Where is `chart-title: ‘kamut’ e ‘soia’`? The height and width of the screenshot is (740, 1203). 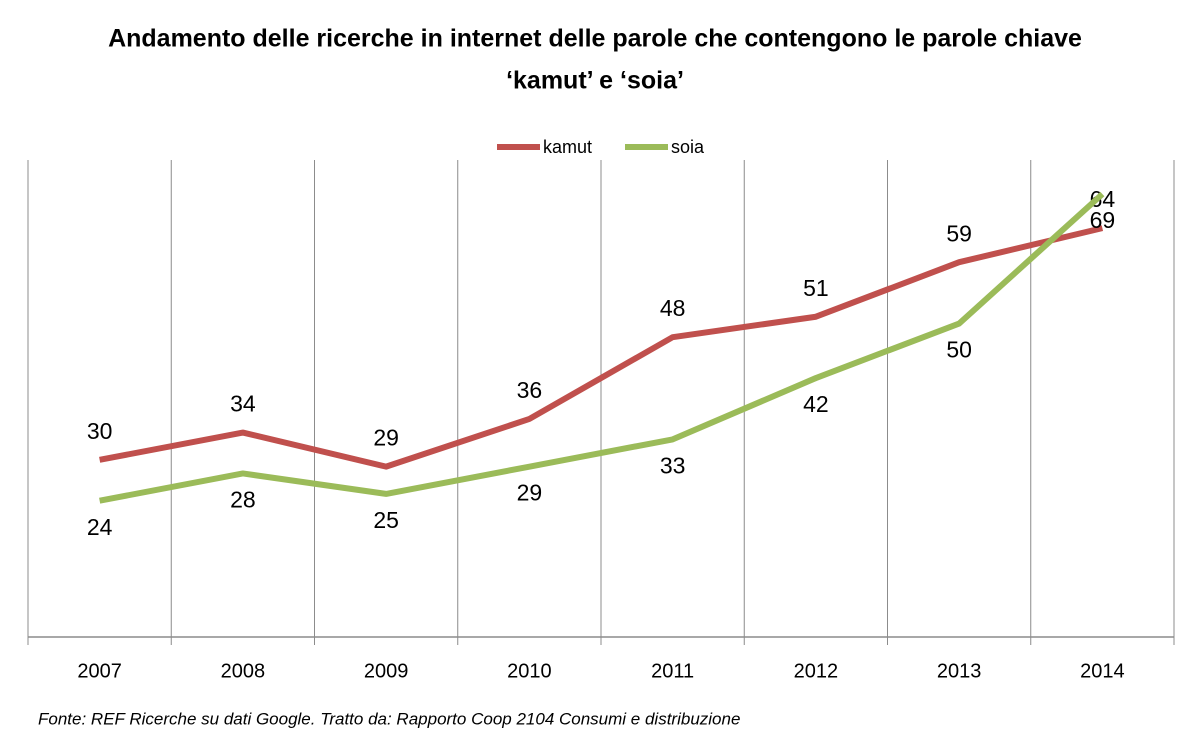 chart-title: ‘kamut’ e ‘soia’ is located at coordinates (595, 81).